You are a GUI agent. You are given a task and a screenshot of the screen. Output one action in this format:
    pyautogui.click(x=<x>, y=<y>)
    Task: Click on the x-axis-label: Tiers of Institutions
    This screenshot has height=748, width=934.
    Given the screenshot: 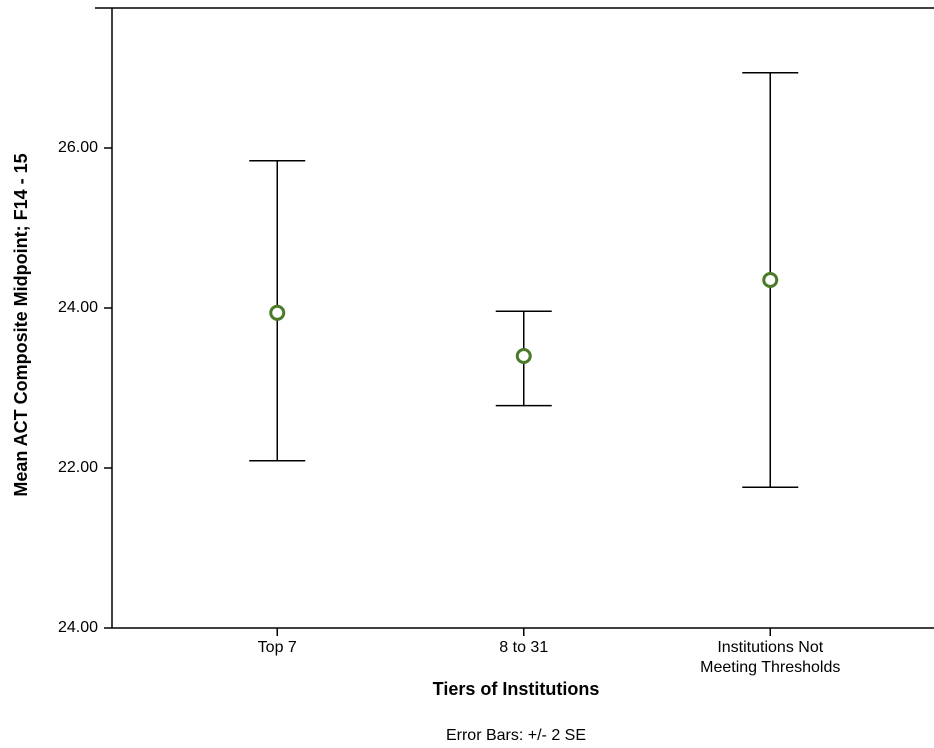 What is the action you would take?
    pyautogui.click(x=516, y=689)
    